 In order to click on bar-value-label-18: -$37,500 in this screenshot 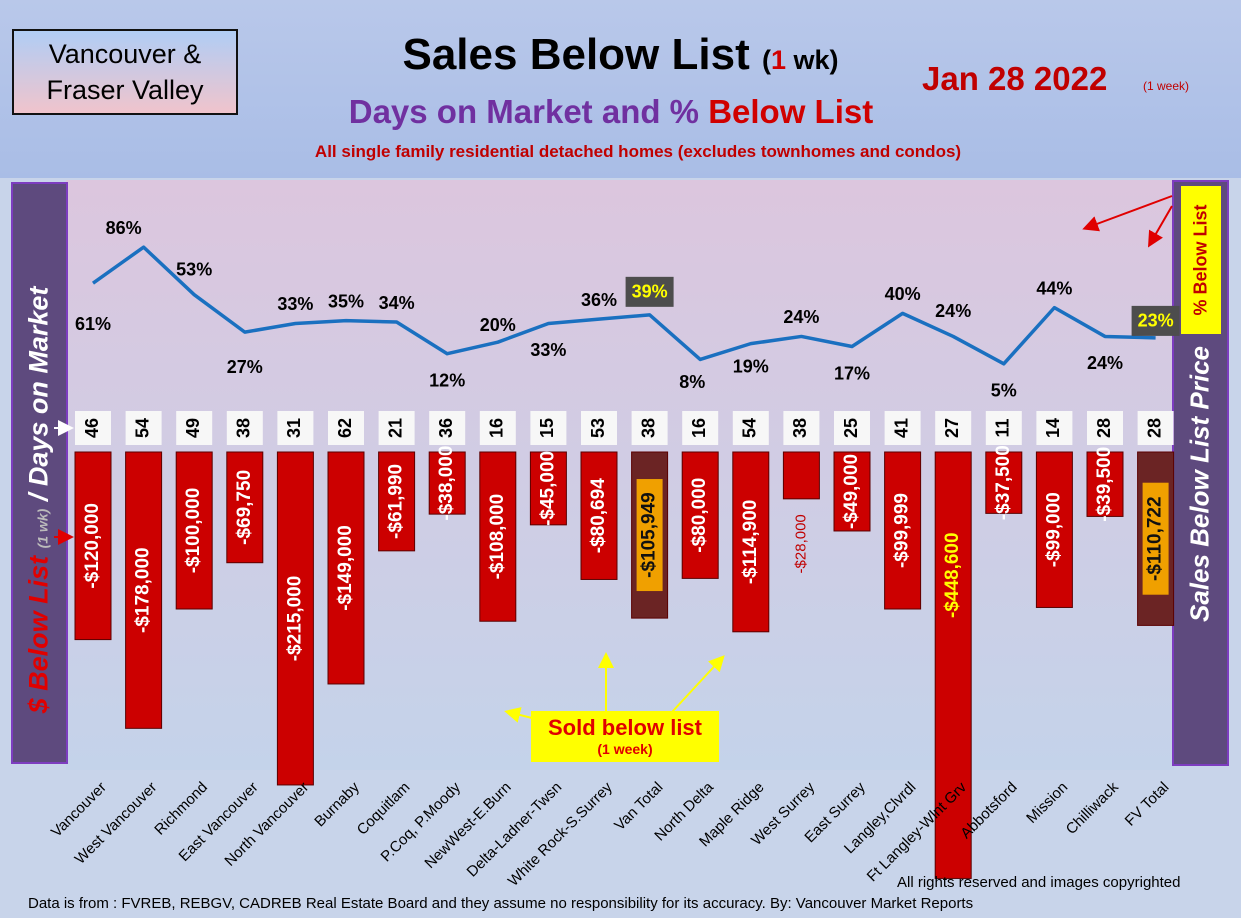, I will do `click(1003, 482)`.